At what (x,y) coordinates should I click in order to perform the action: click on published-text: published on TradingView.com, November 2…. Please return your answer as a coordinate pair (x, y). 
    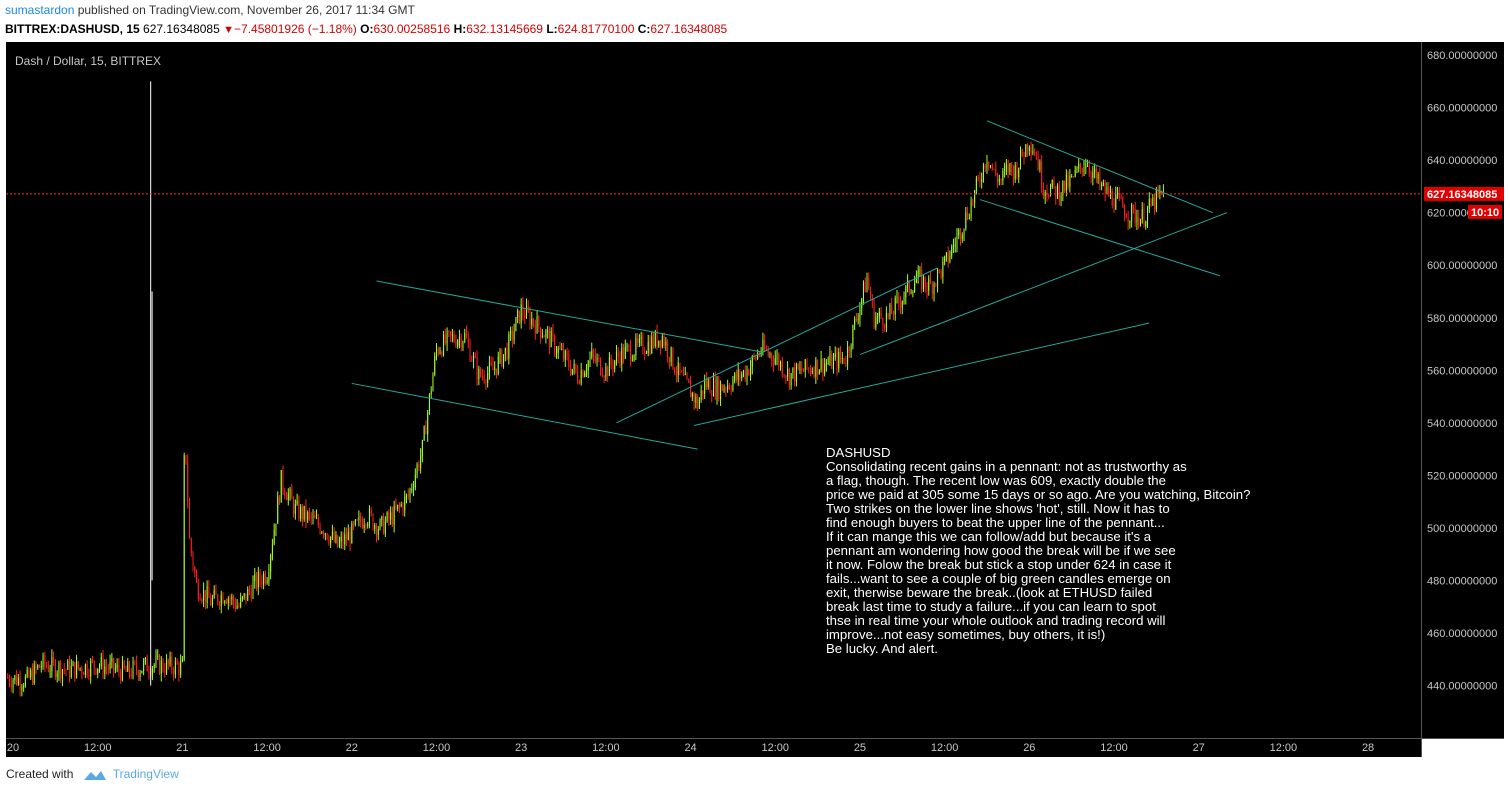
    Looking at the image, I should click on (244, 10).